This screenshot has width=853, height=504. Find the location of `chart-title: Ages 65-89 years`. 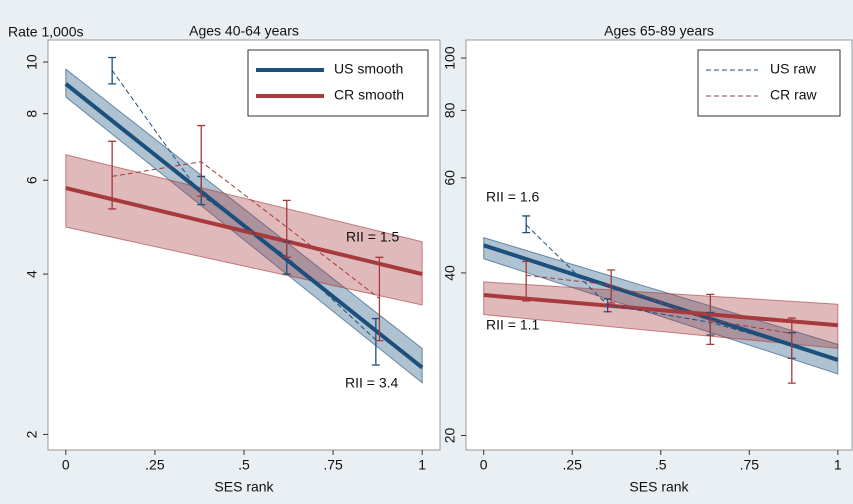

chart-title: Ages 65-89 years is located at coordinates (659, 31).